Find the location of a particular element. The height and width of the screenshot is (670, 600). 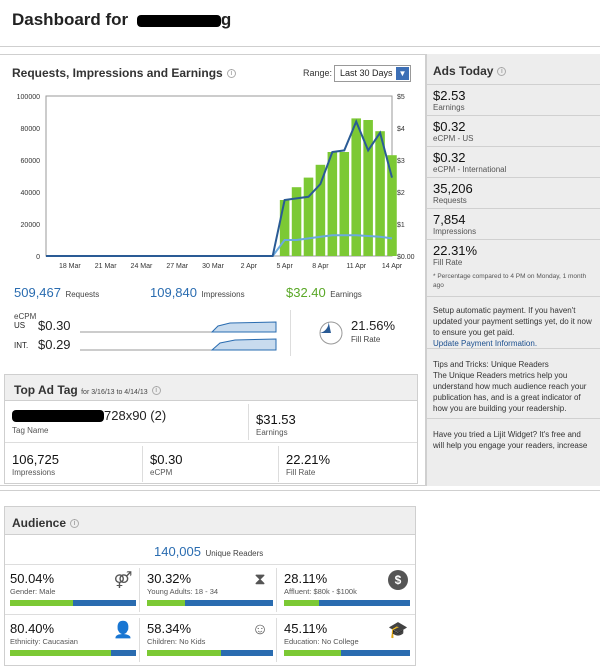

section-divider is located at coordinates (300, 490).